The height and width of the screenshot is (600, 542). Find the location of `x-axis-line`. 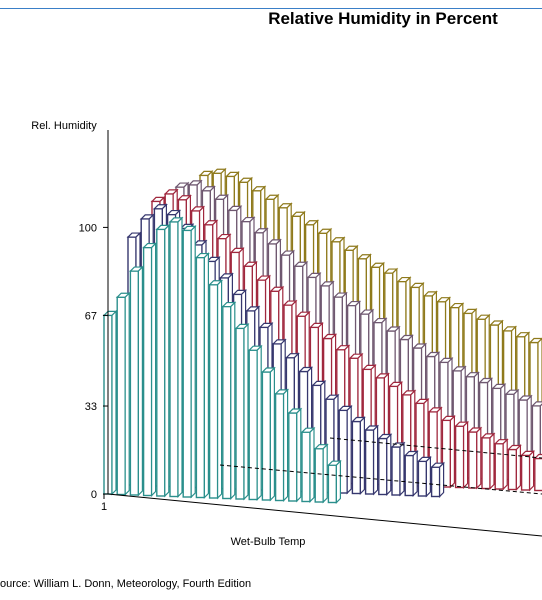

x-axis-line is located at coordinates (324, 515).